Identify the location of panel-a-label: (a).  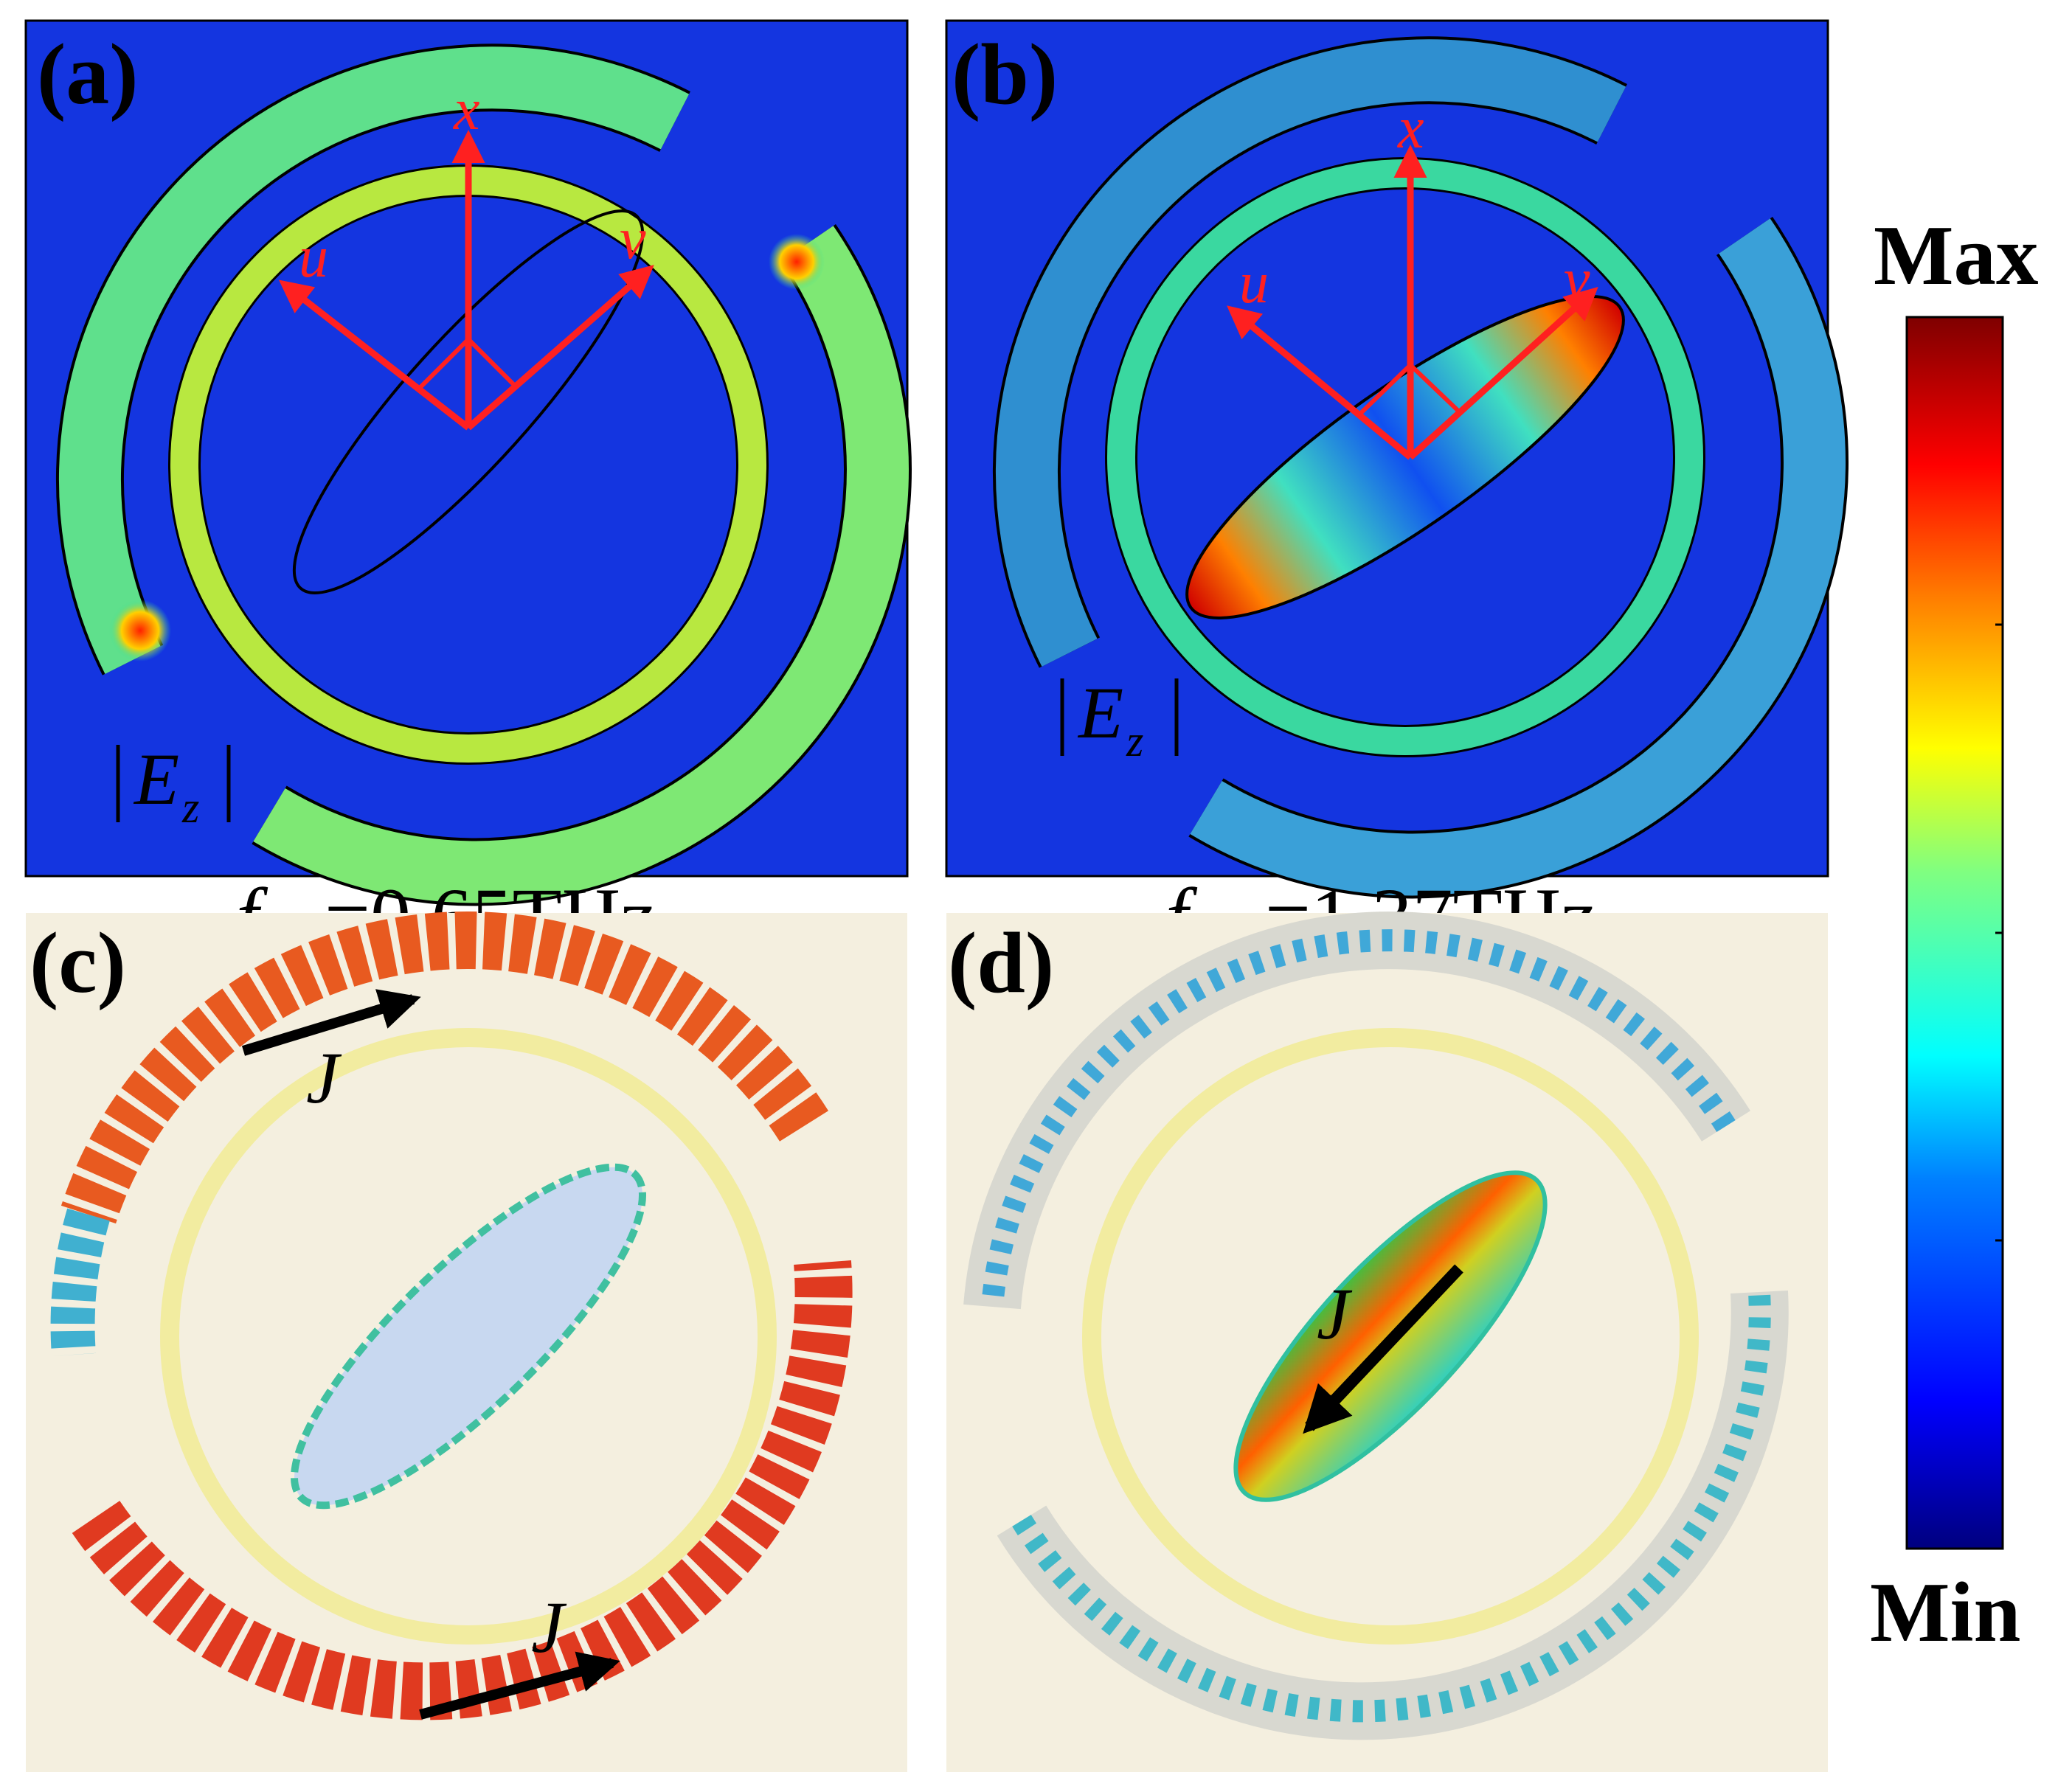
(88, 74).